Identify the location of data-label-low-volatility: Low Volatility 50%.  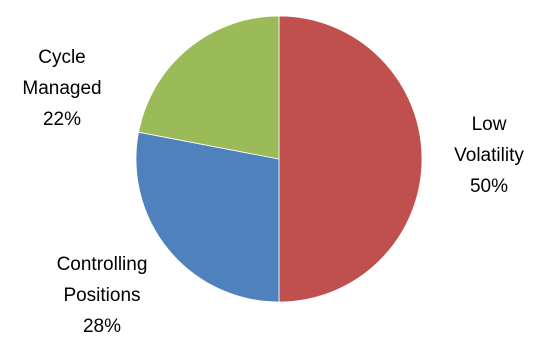
(489, 155).